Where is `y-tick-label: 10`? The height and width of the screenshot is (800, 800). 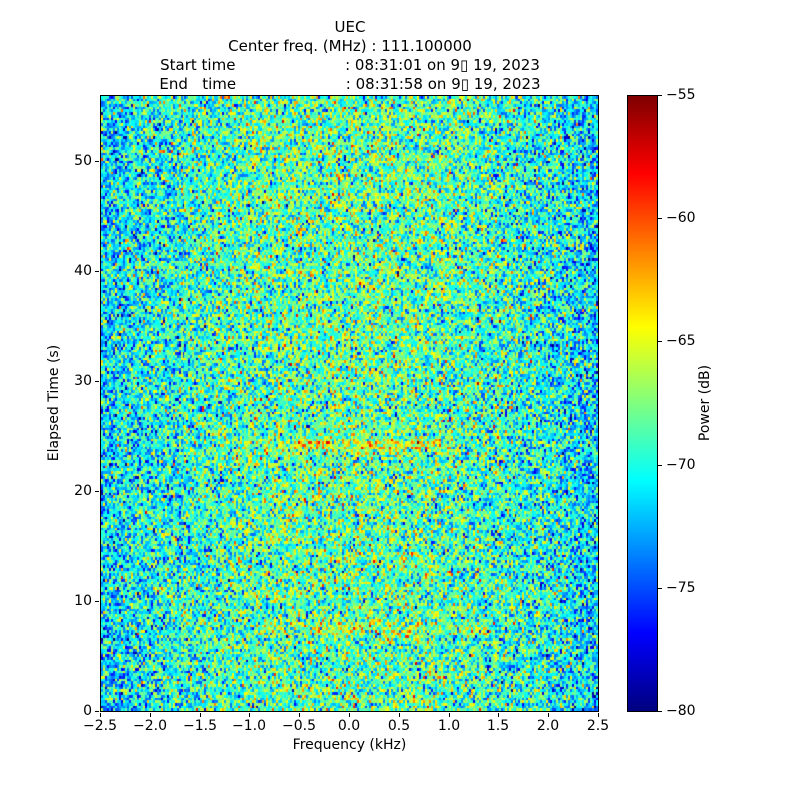 y-tick-label: 10 is located at coordinates (83, 601).